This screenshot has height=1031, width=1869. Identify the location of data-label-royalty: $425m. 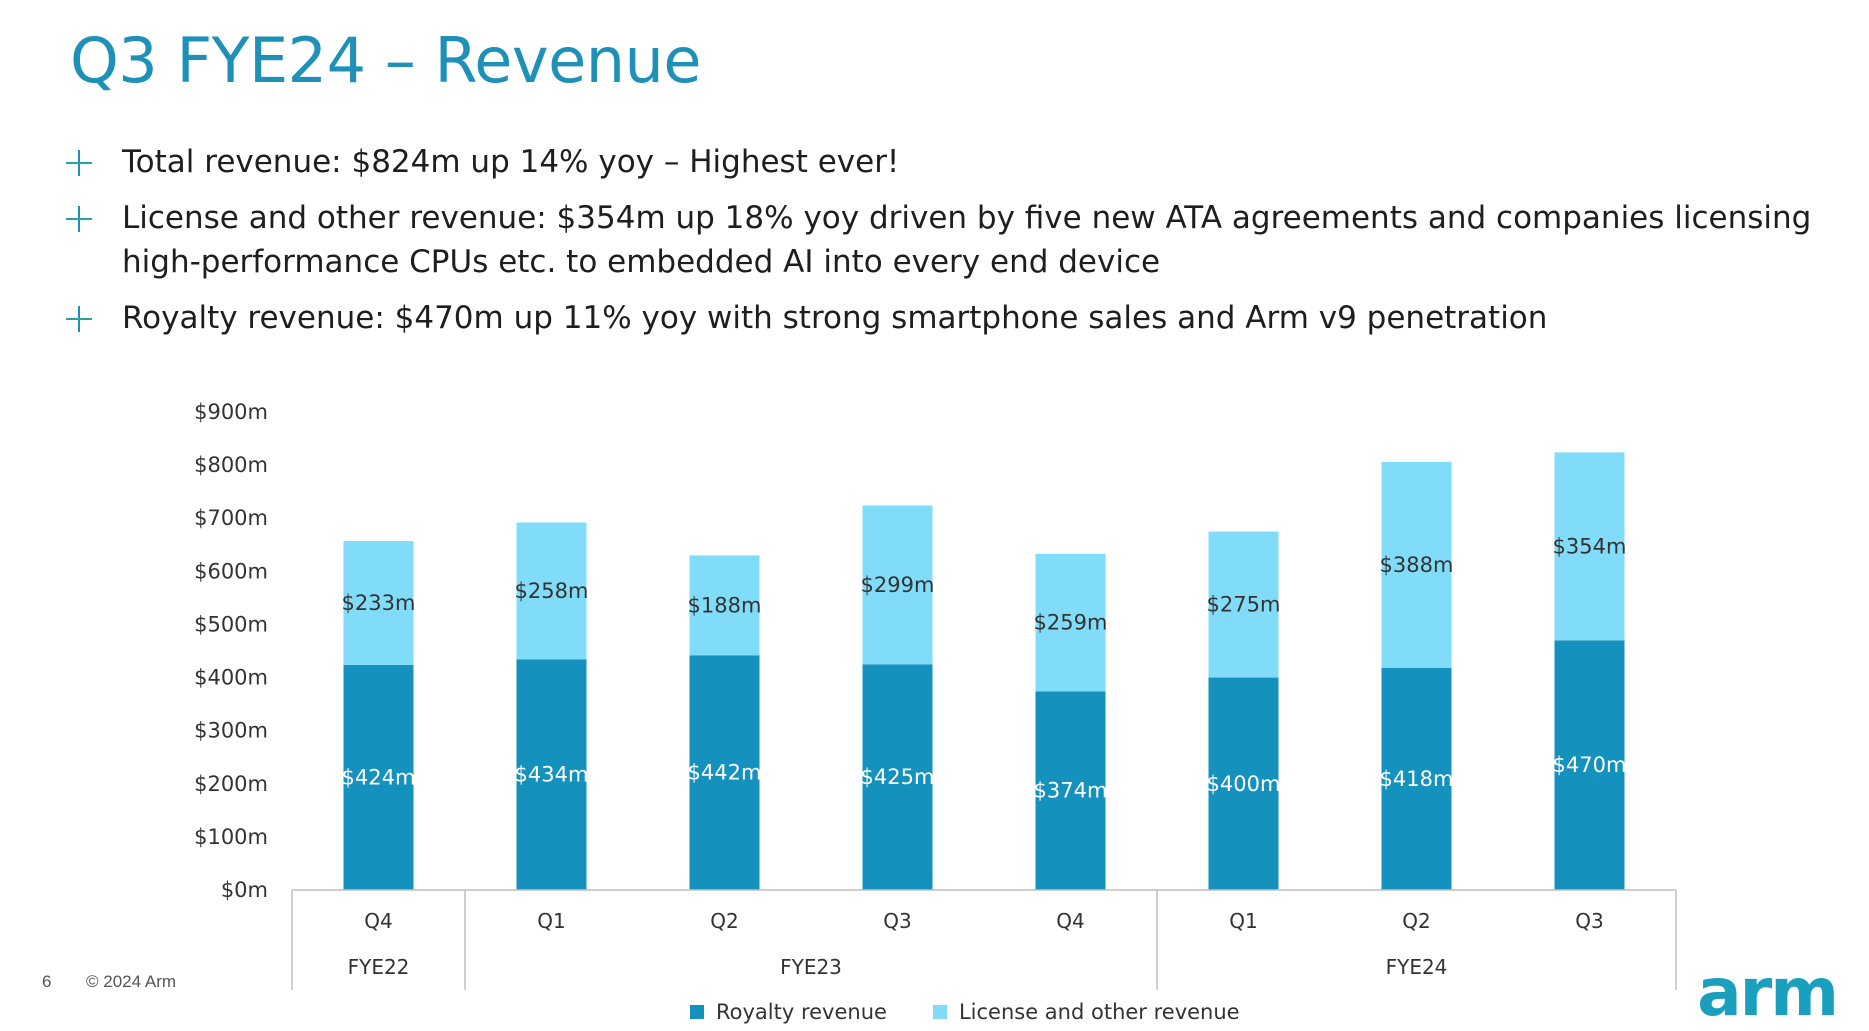
(898, 777).